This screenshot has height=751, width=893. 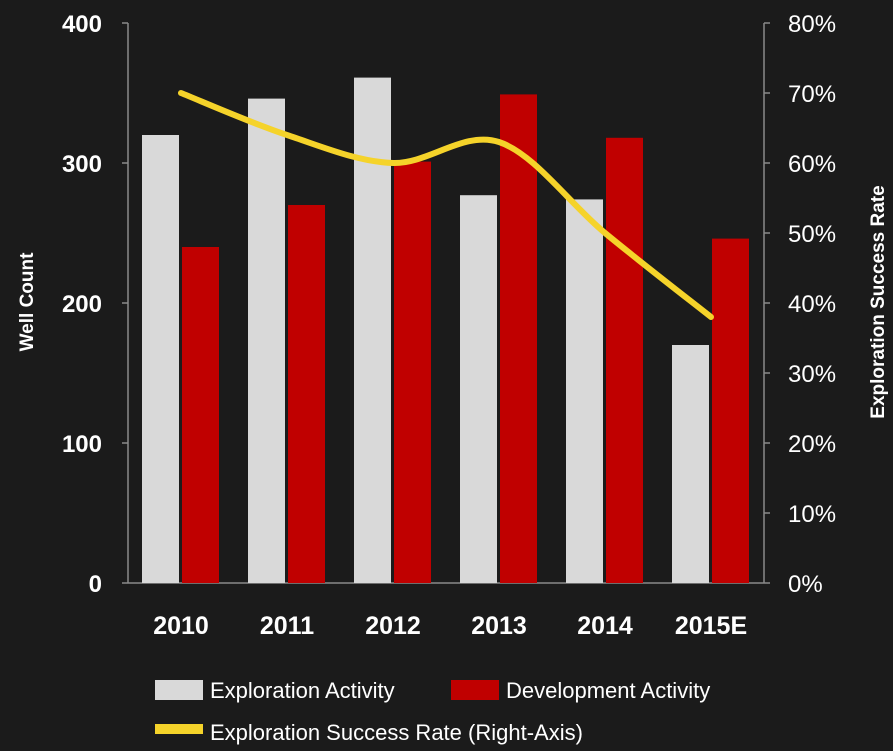 What do you see at coordinates (266, 340) in the screenshot?
I see `exploration-bar-2011` at bounding box center [266, 340].